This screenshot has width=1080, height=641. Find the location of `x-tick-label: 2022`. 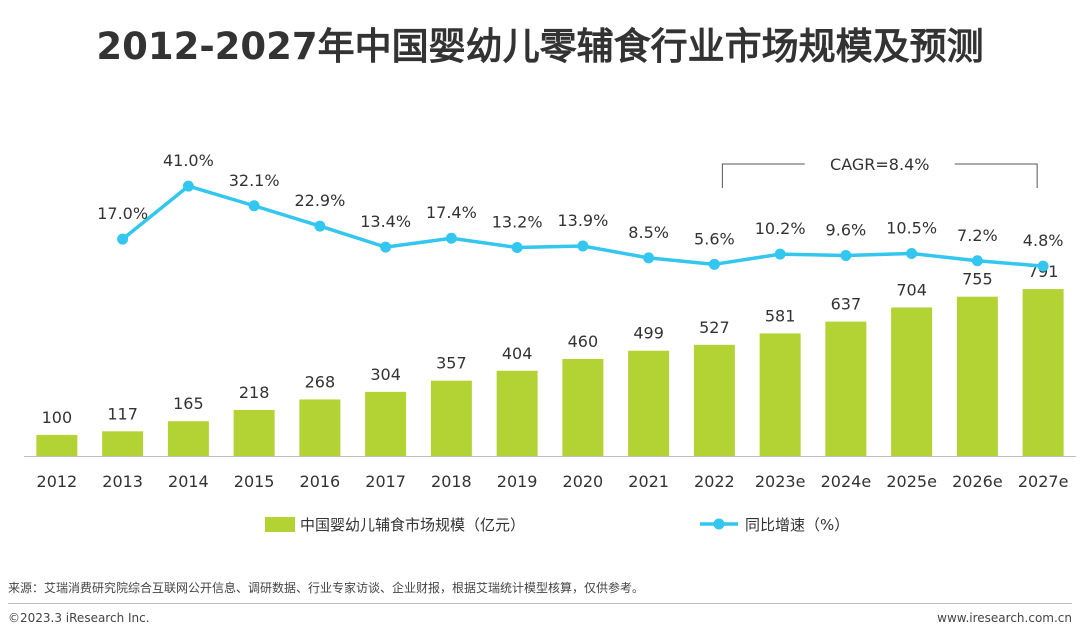

x-tick-label: 2022 is located at coordinates (714, 481).